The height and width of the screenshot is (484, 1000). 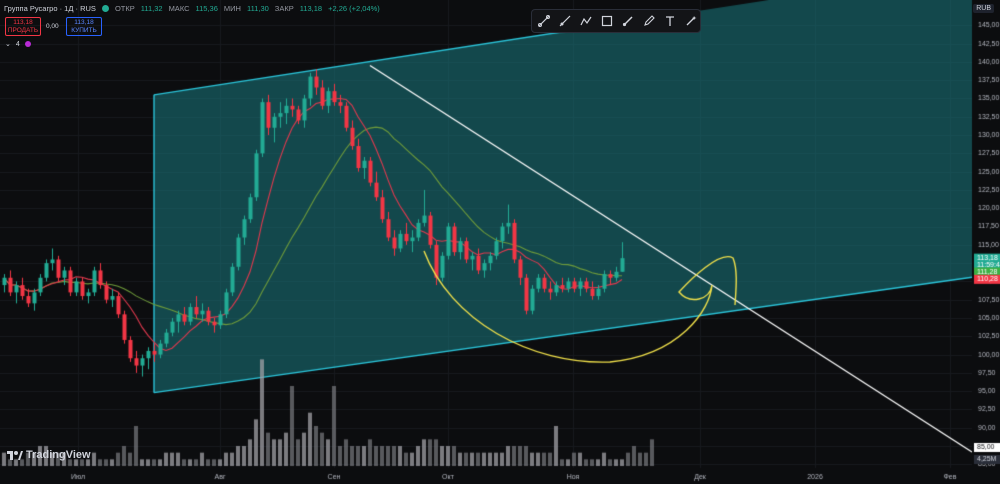 I want to click on market-status-icon, so click(x=105, y=8).